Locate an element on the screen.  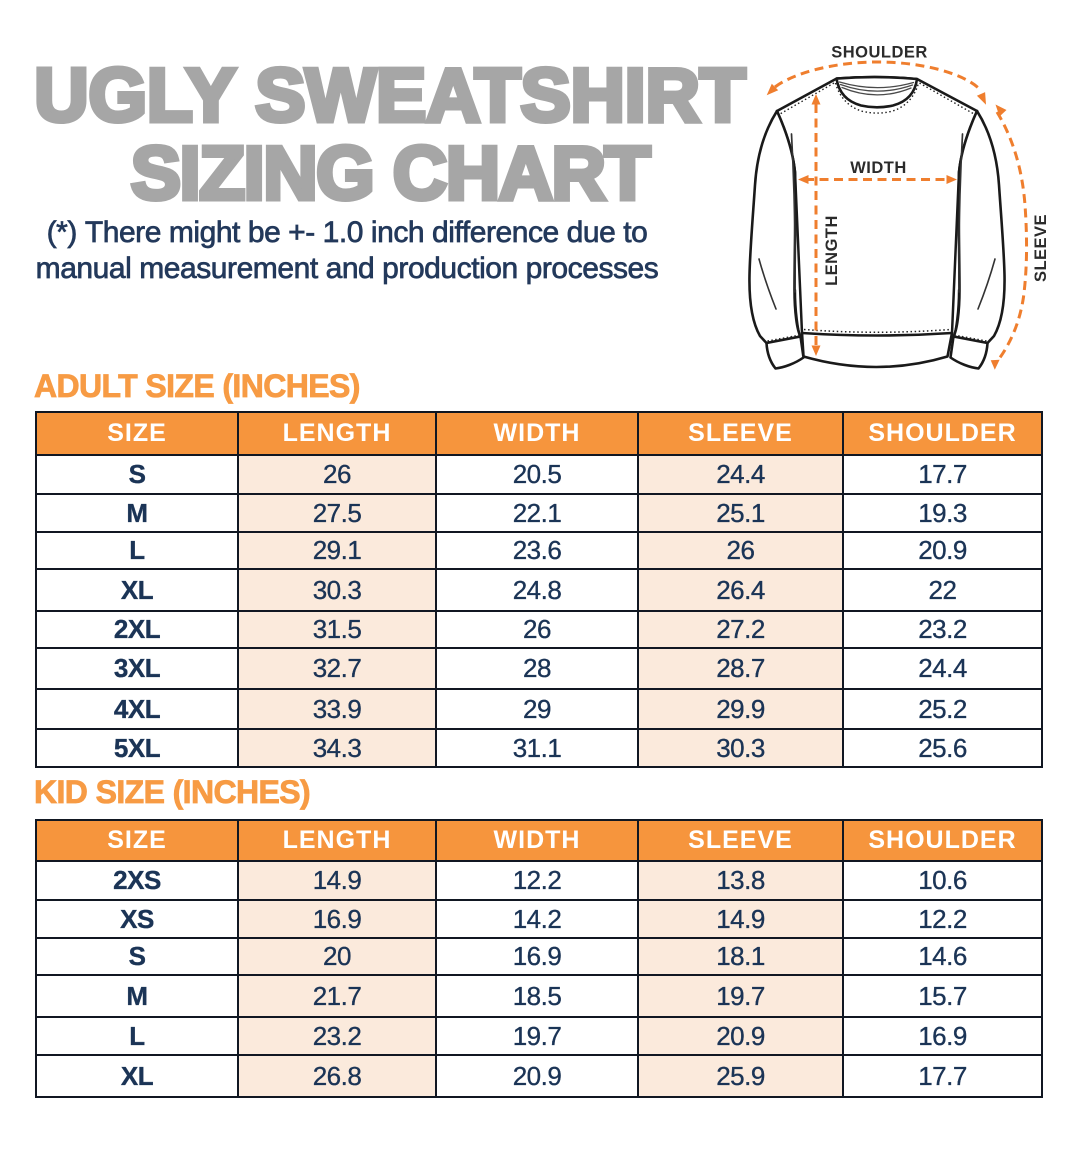
svg-text: LENGTH is located at coordinates (832, 250).